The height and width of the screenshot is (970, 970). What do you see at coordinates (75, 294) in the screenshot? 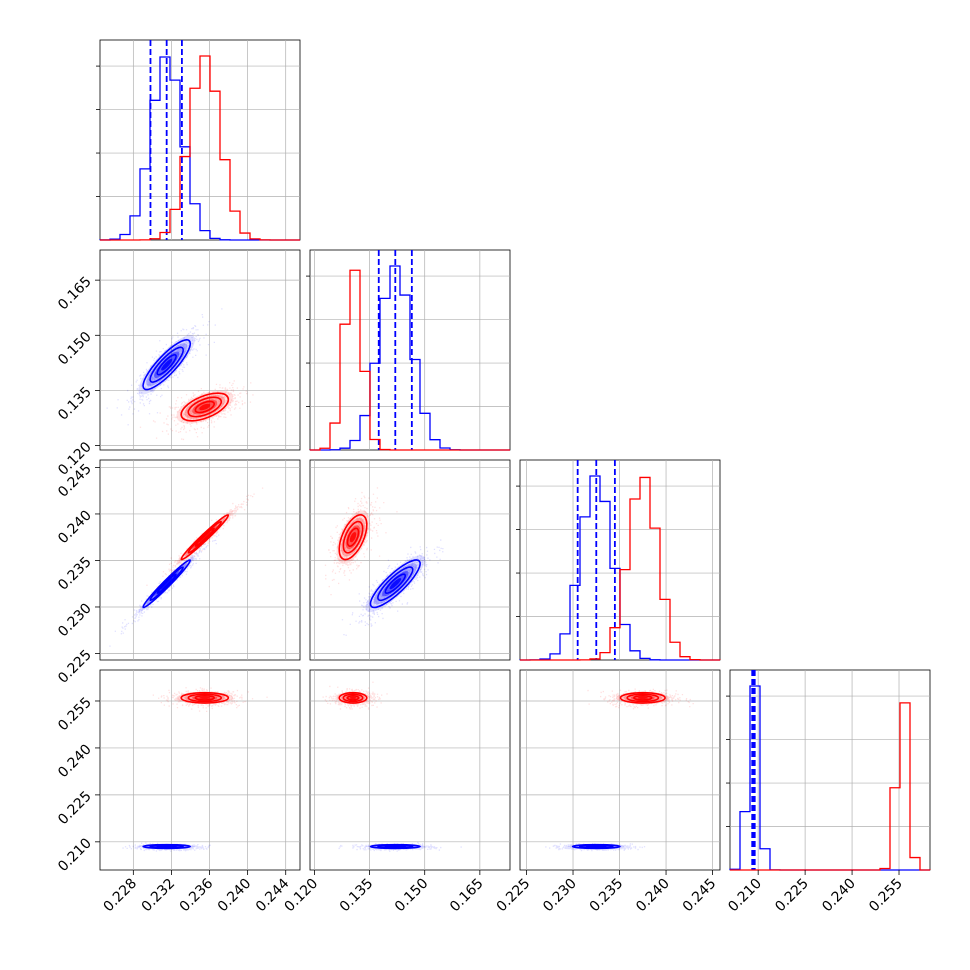
I see `y-tick-label: 0.165` at bounding box center [75, 294].